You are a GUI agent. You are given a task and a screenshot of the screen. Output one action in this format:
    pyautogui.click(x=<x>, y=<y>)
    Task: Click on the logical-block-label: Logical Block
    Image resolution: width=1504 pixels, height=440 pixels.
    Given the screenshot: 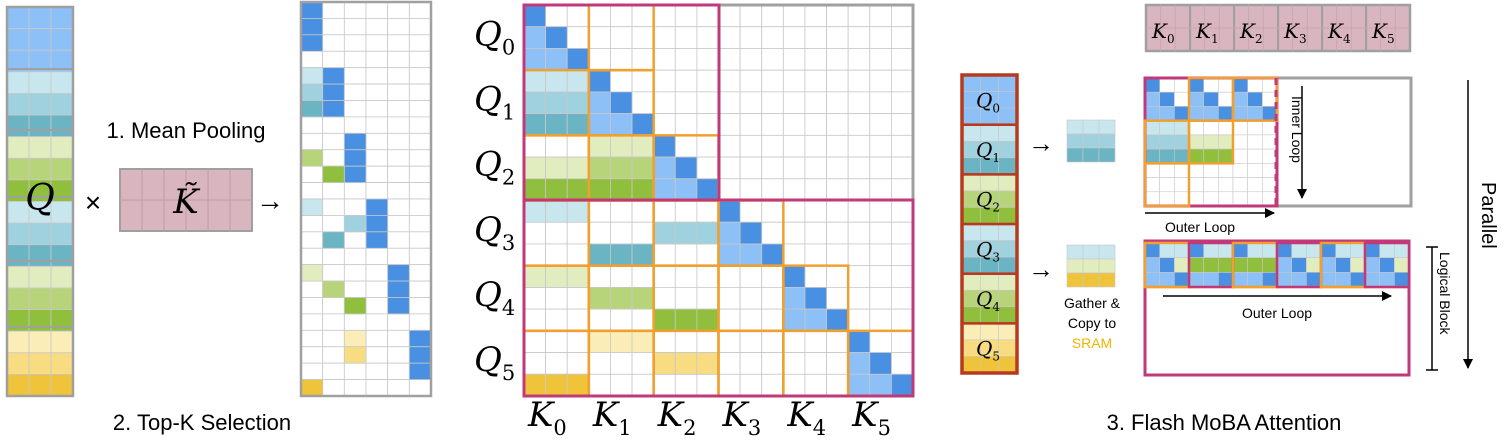 What is the action you would take?
    pyautogui.click(x=1445, y=293)
    